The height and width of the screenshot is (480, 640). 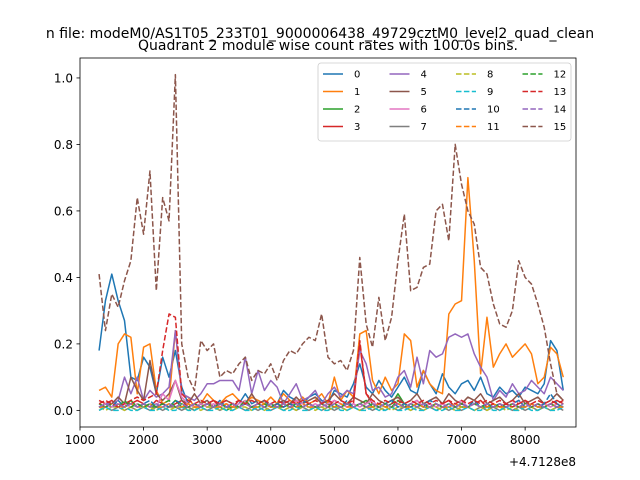 What do you see at coordinates (424, 92) in the screenshot?
I see `legend-label-5: 5` at bounding box center [424, 92].